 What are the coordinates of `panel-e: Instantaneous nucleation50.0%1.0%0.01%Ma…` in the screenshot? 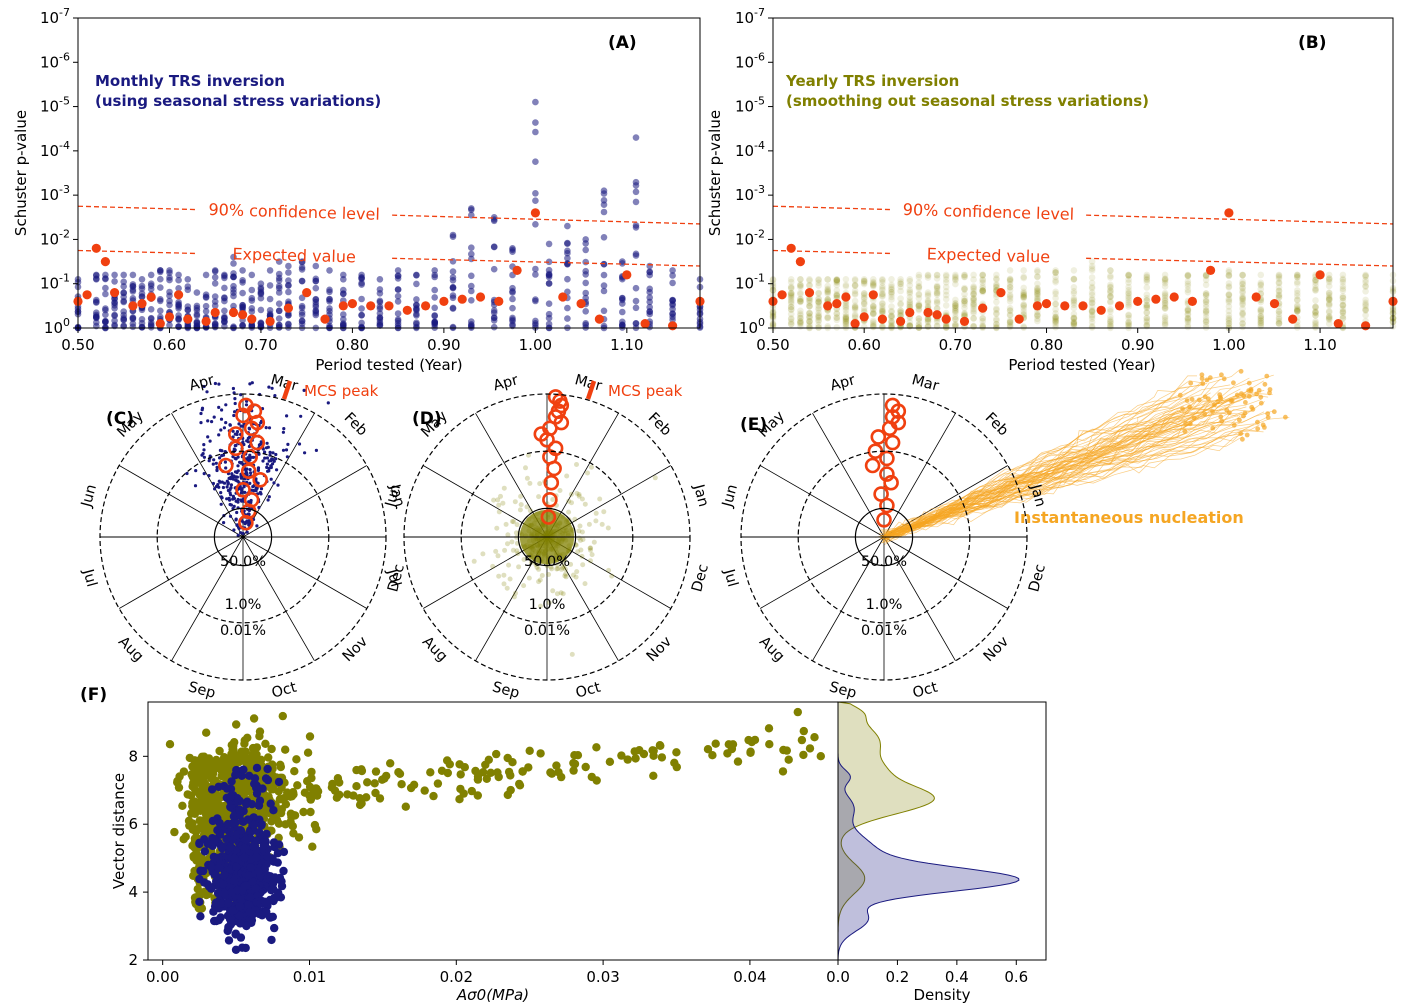 It's located at (1004, 535).